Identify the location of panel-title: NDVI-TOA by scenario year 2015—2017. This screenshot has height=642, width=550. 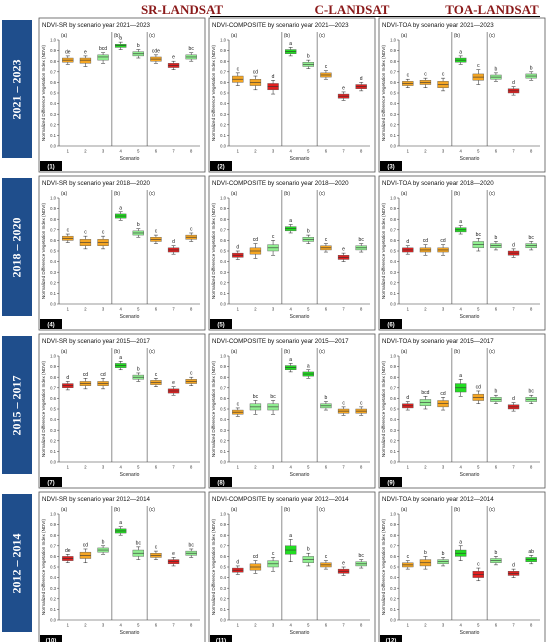
(438, 341).